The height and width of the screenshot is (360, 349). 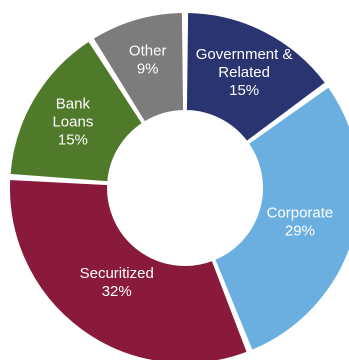 I want to click on slice-label-bank-loans: Bank Loans 15%, so click(x=72, y=122).